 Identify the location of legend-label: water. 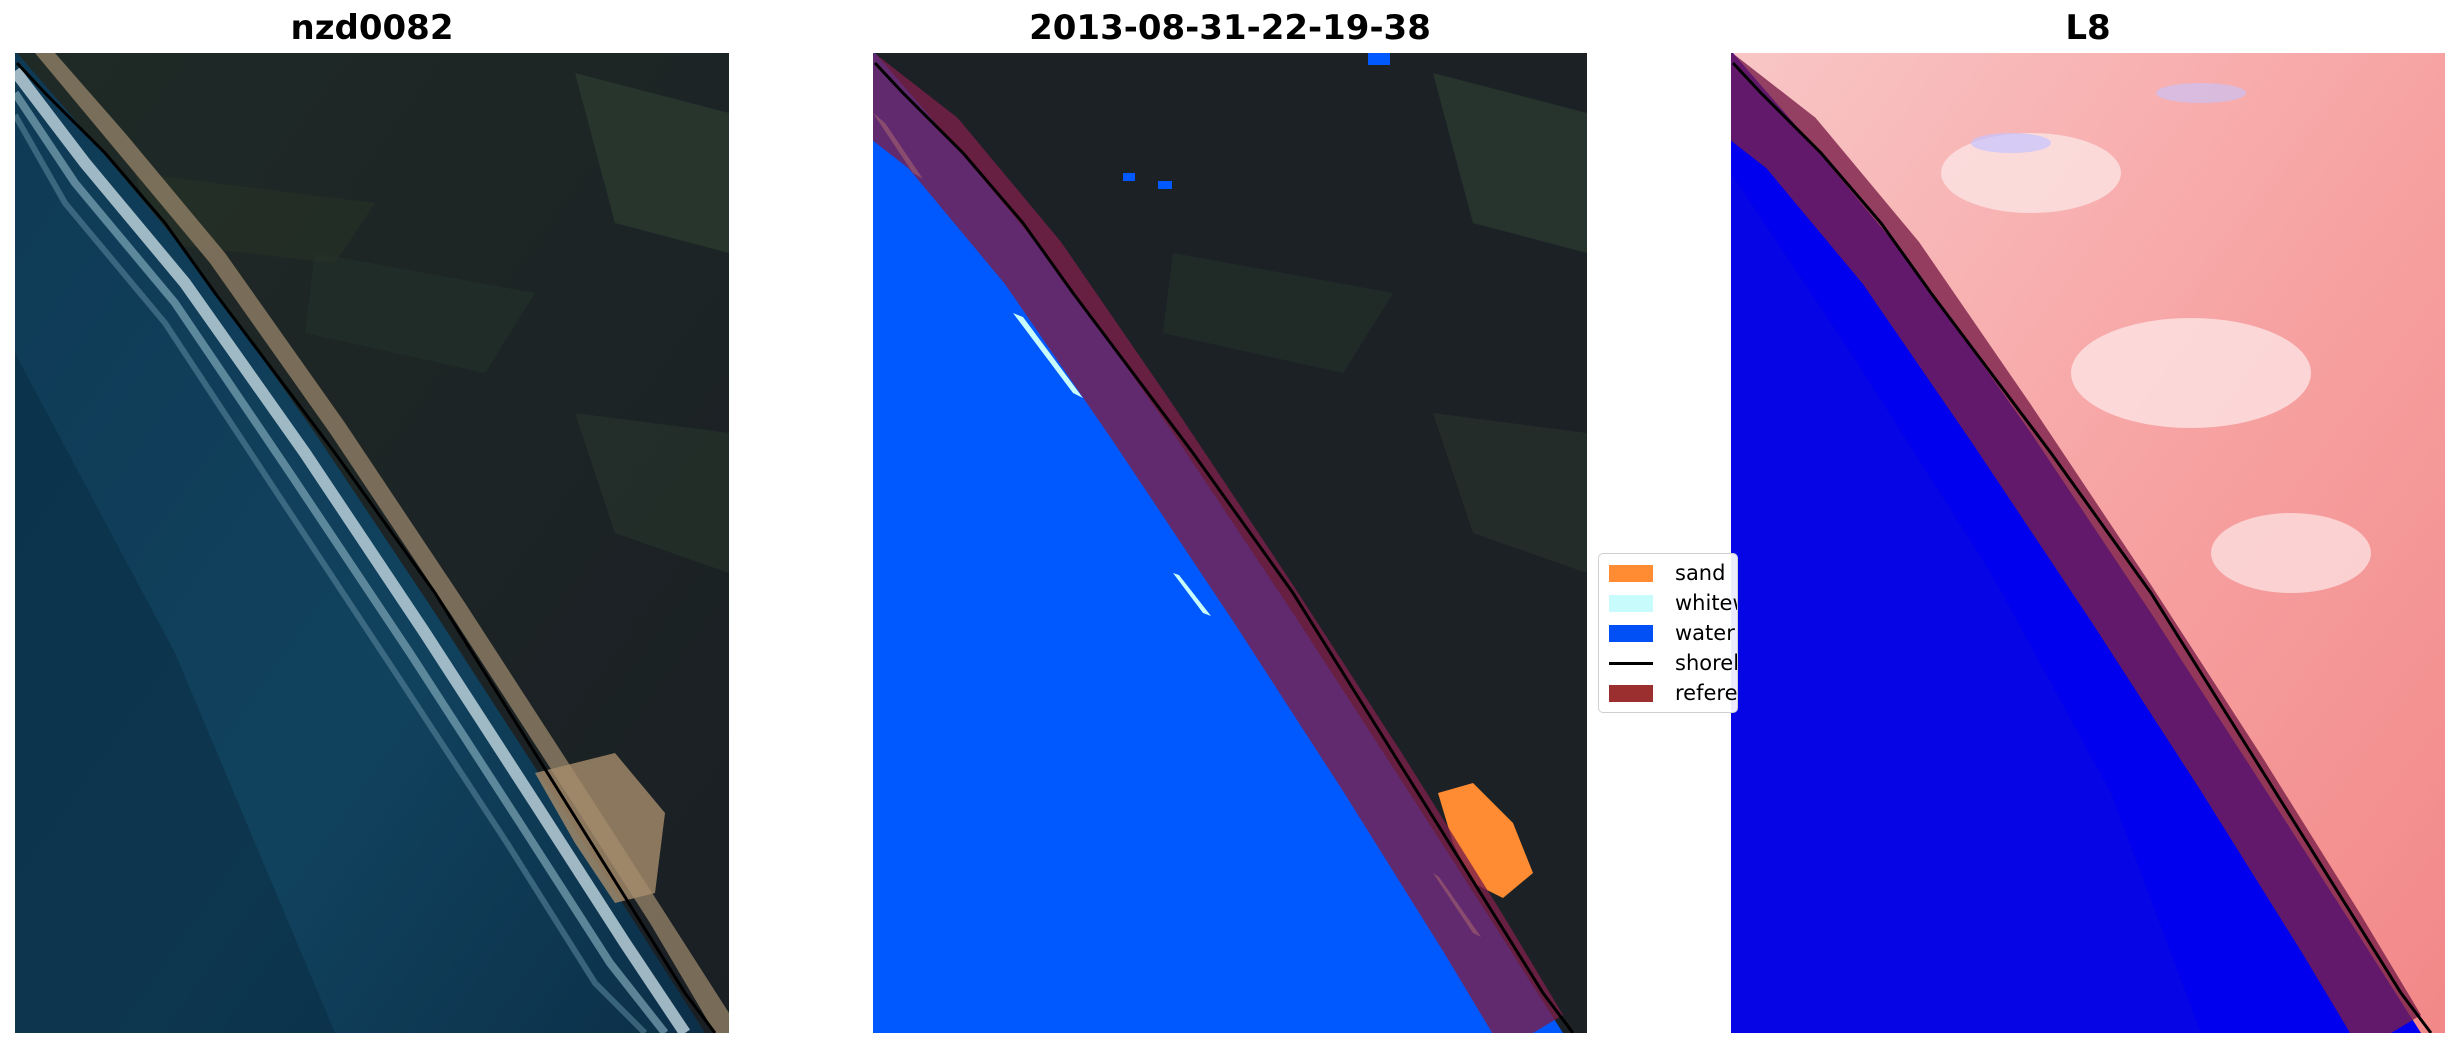
(1705, 633).